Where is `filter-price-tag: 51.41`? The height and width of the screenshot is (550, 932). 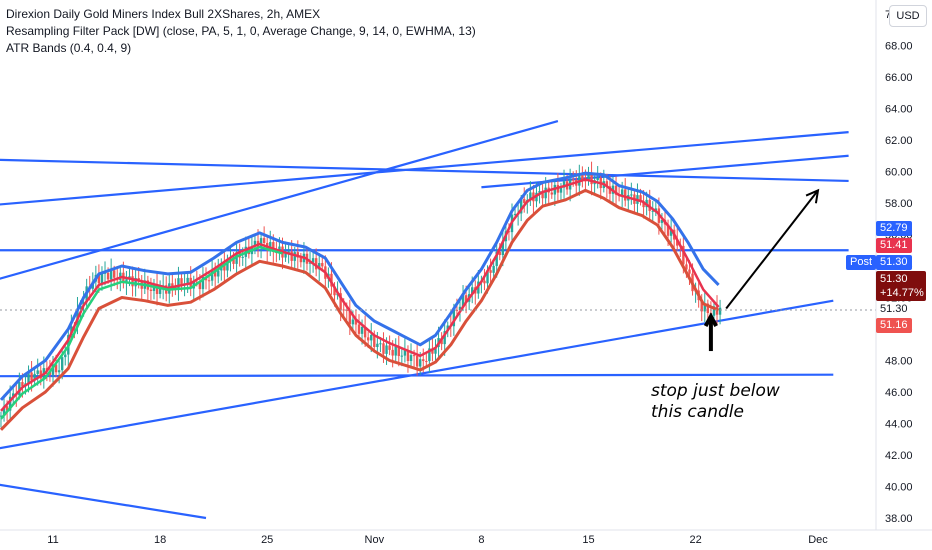
filter-price-tag: 51.41 is located at coordinates (894, 245).